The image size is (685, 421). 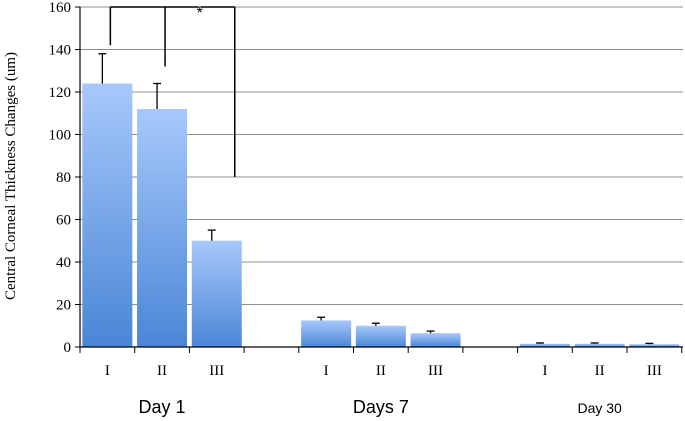 I want to click on y-tick-label: 60, so click(x=63, y=221).